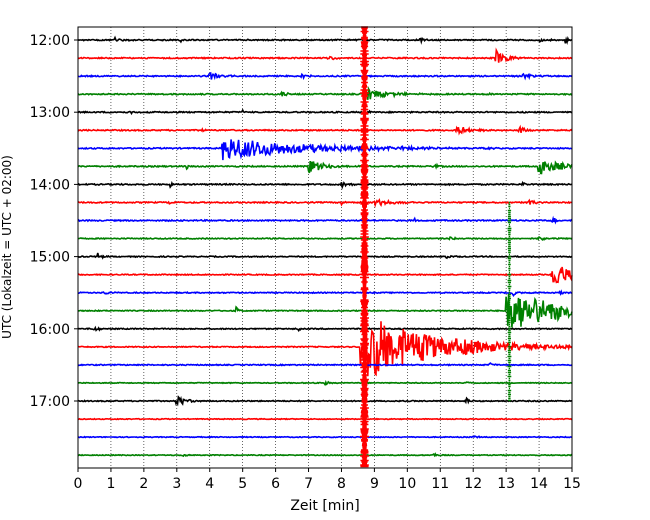  What do you see at coordinates (209, 484) in the screenshot?
I see `x-tick-label-4: 4` at bounding box center [209, 484].